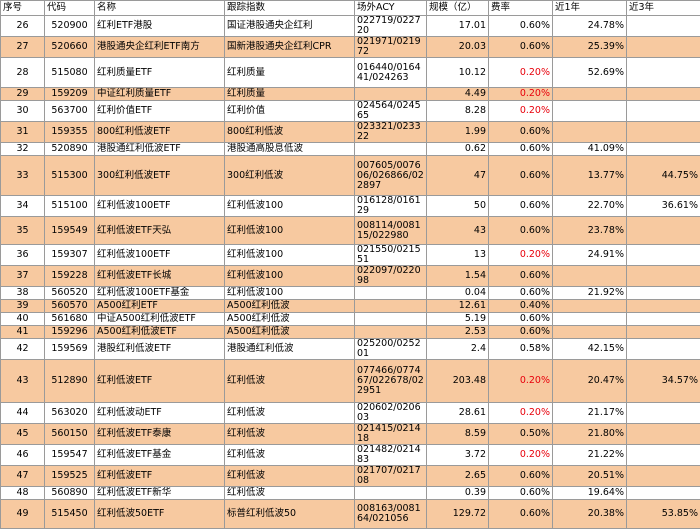 This screenshot has width=700, height=529. I want to click on cell-1y: 21.17%, so click(590, 413).